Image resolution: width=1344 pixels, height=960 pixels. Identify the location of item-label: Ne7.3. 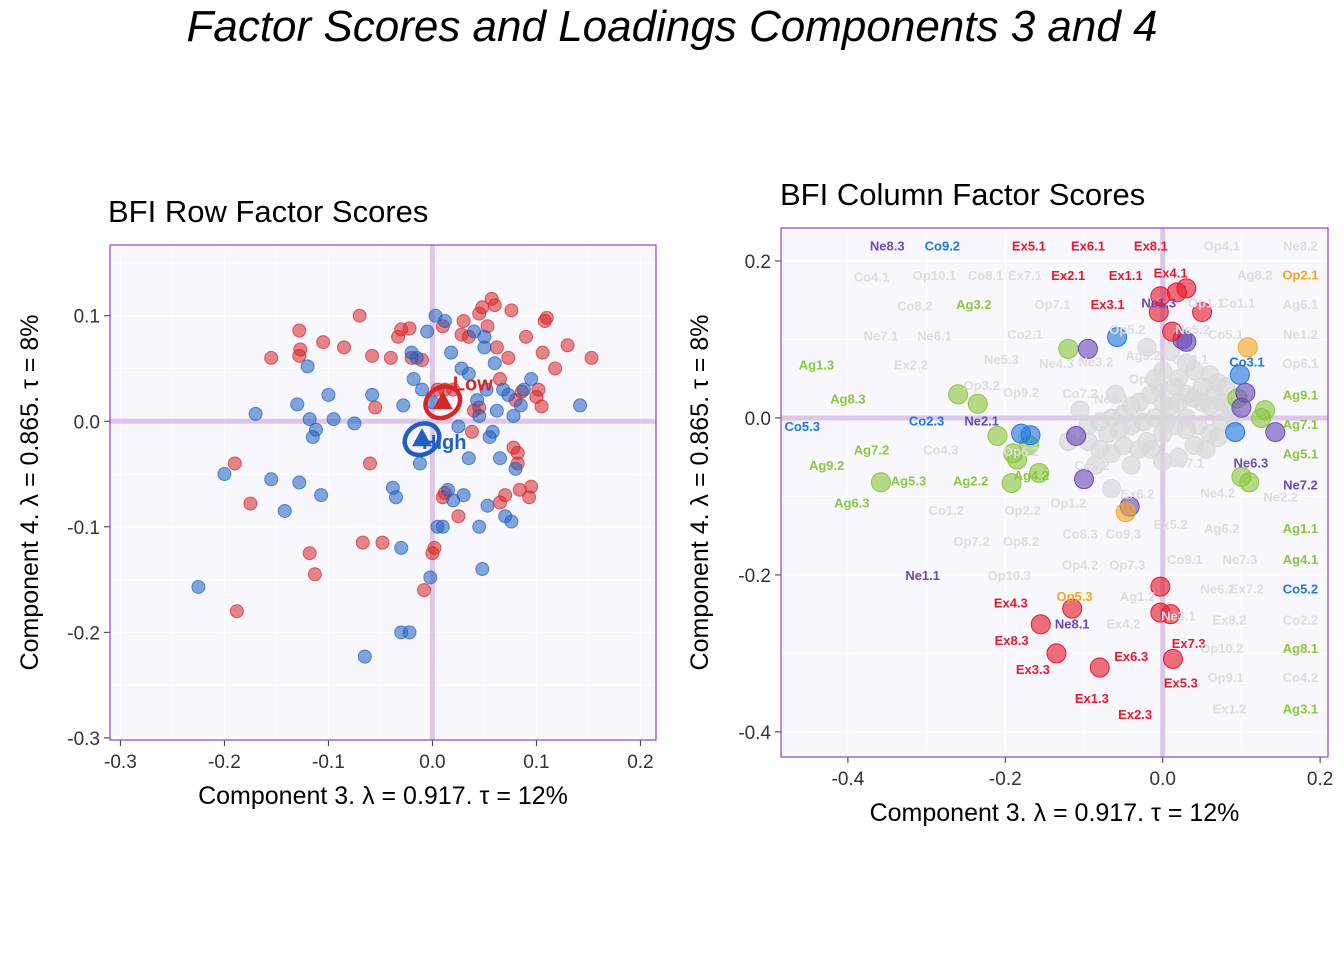
(1239, 559).